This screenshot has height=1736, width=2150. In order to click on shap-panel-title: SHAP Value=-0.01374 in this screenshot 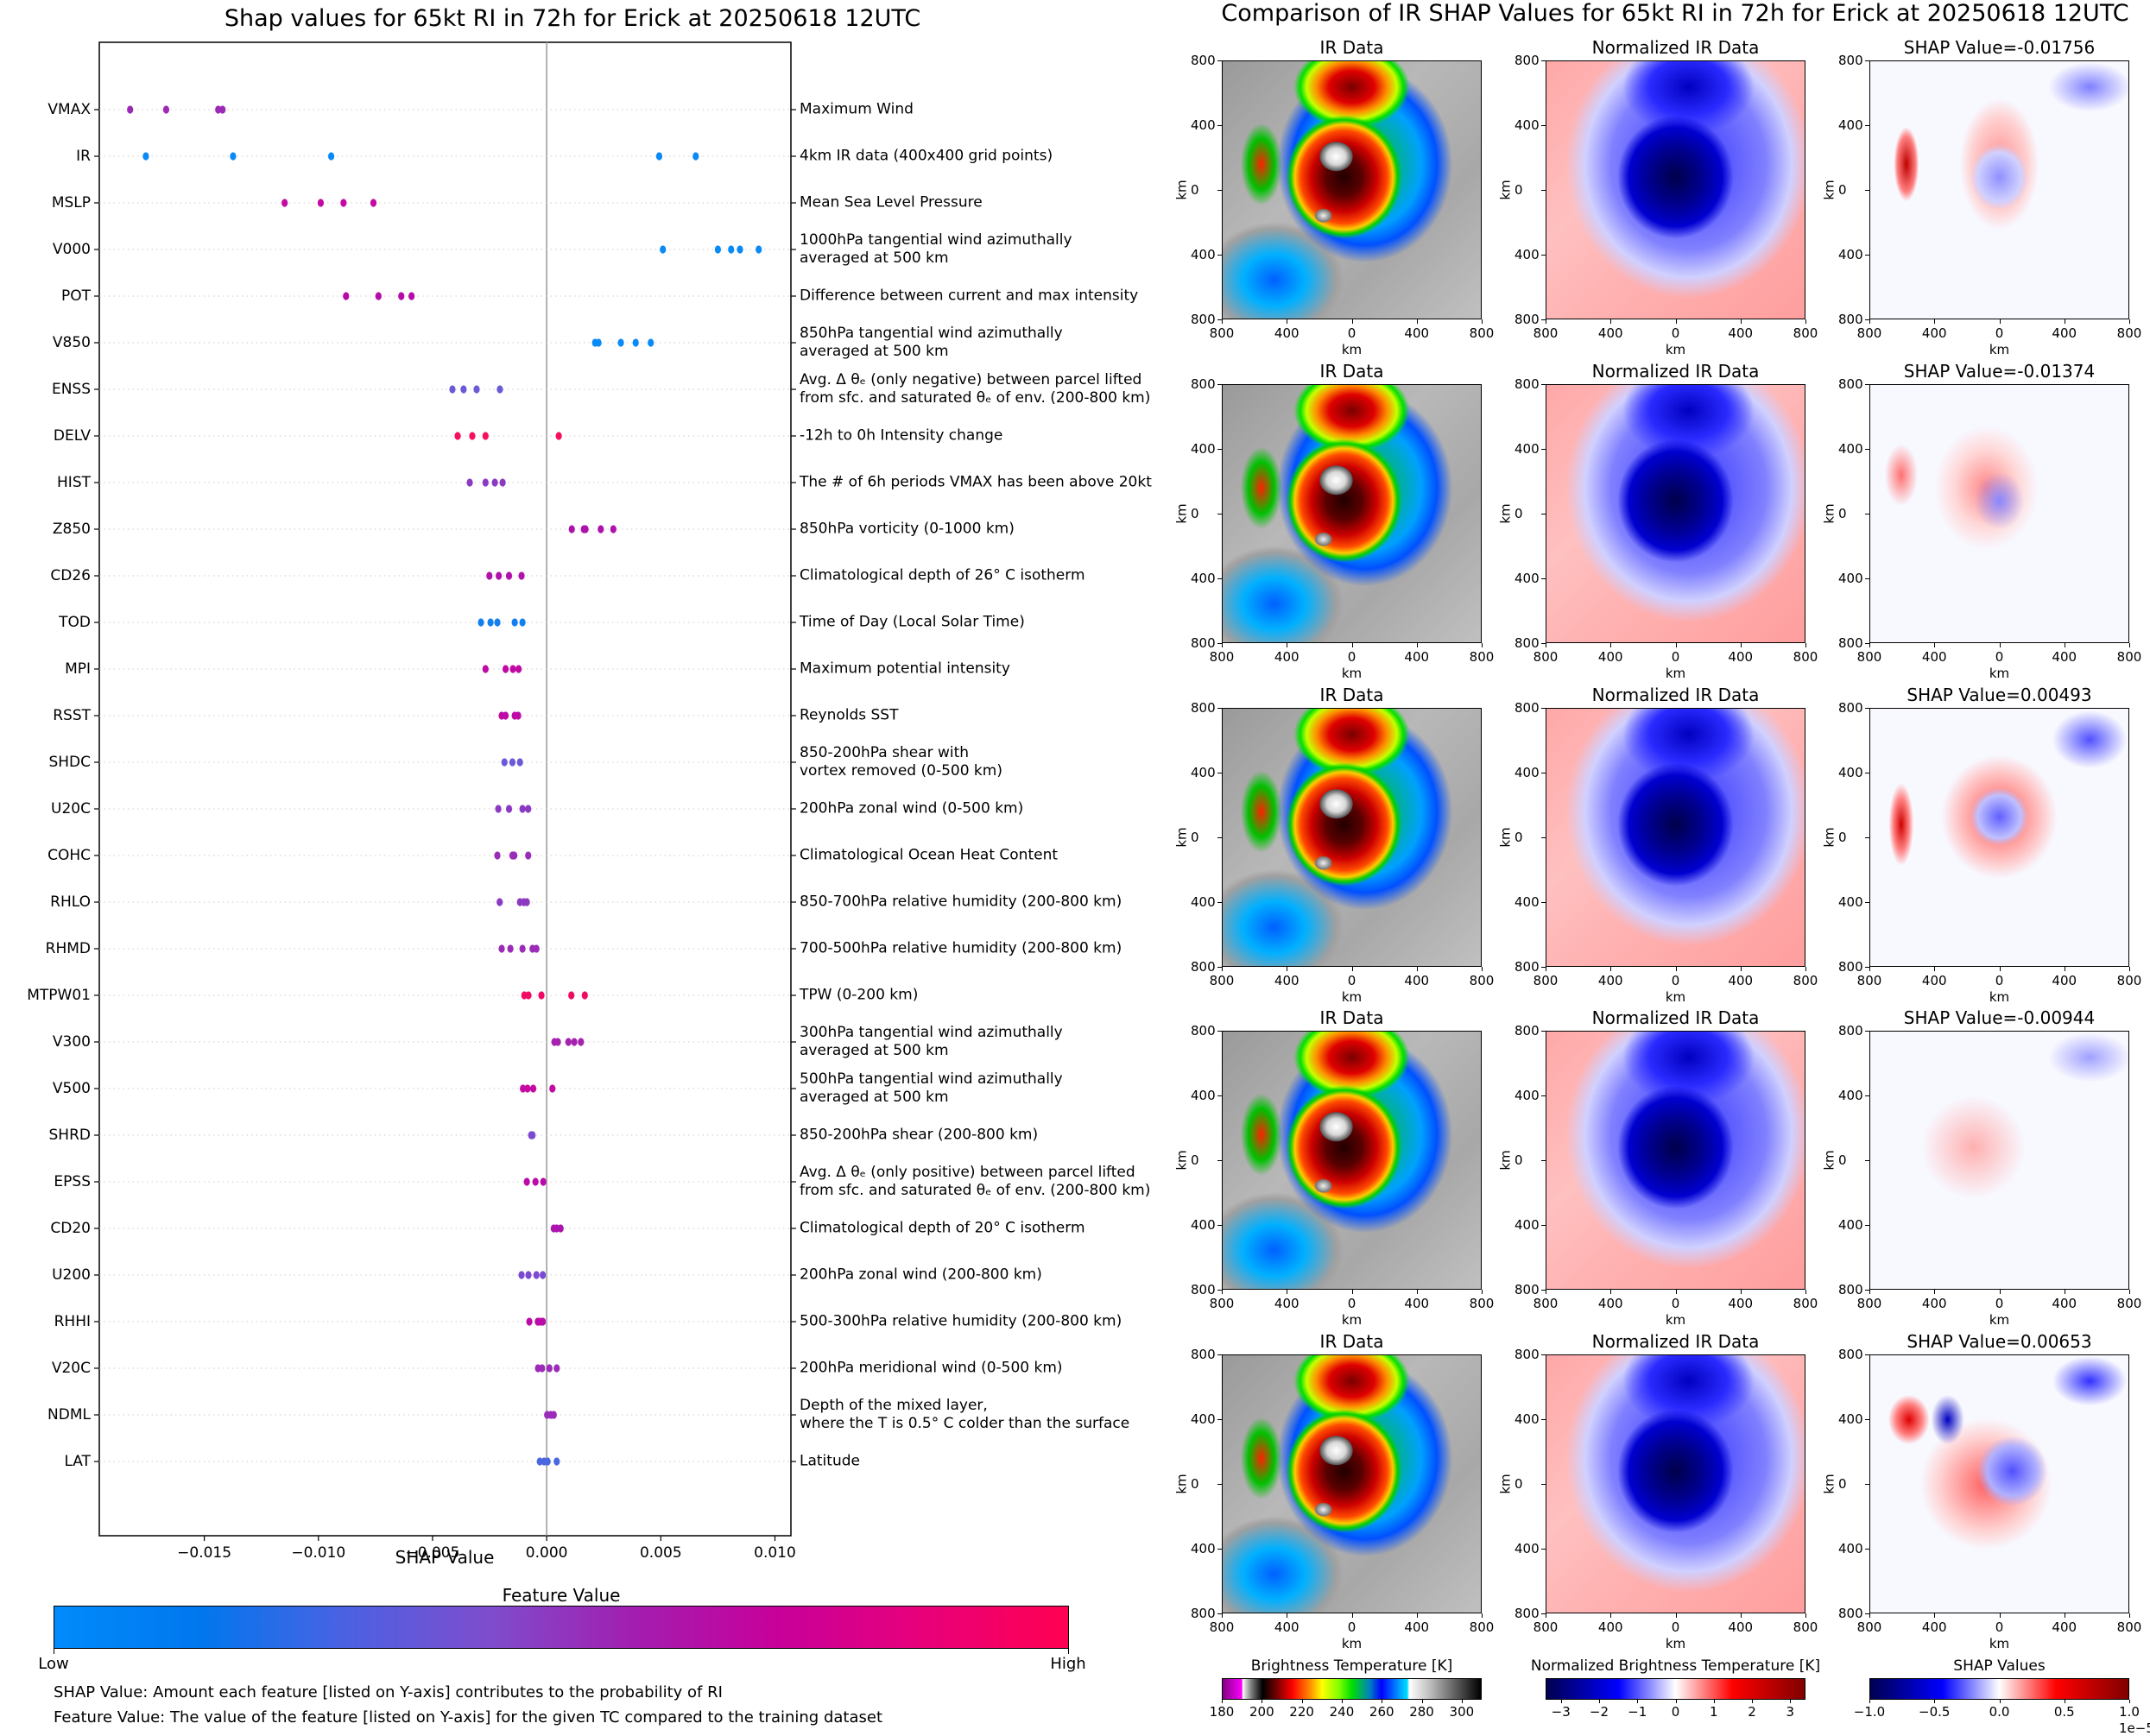, I will do `click(1999, 371)`.